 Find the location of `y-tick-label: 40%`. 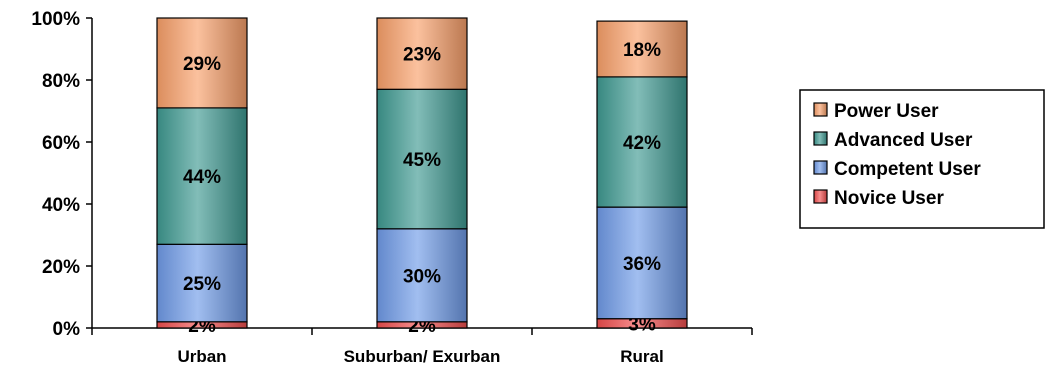

y-tick-label: 40% is located at coordinates (61, 205).